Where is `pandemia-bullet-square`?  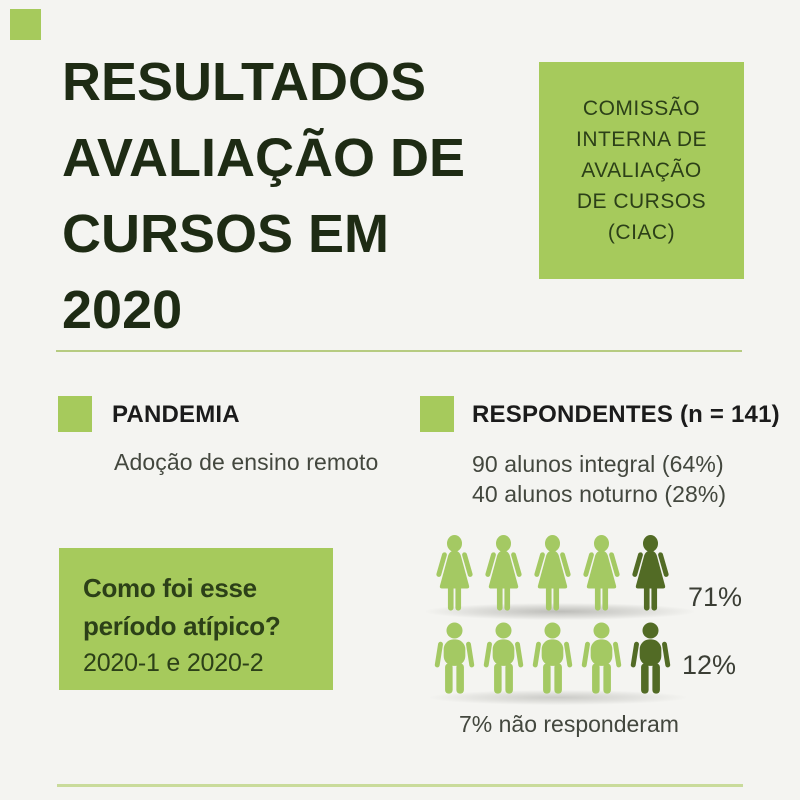 pandemia-bullet-square is located at coordinates (75, 414).